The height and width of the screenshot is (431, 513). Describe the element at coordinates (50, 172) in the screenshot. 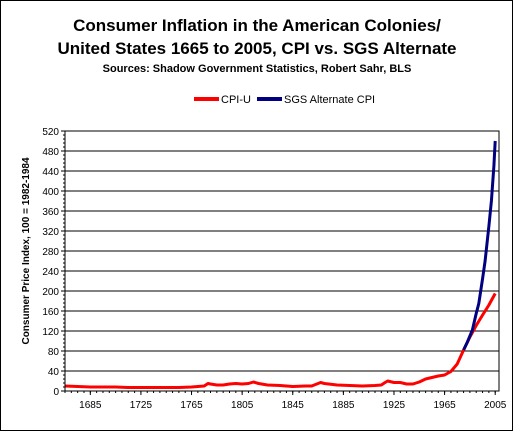

I see `y-tick-label: 440` at that location.